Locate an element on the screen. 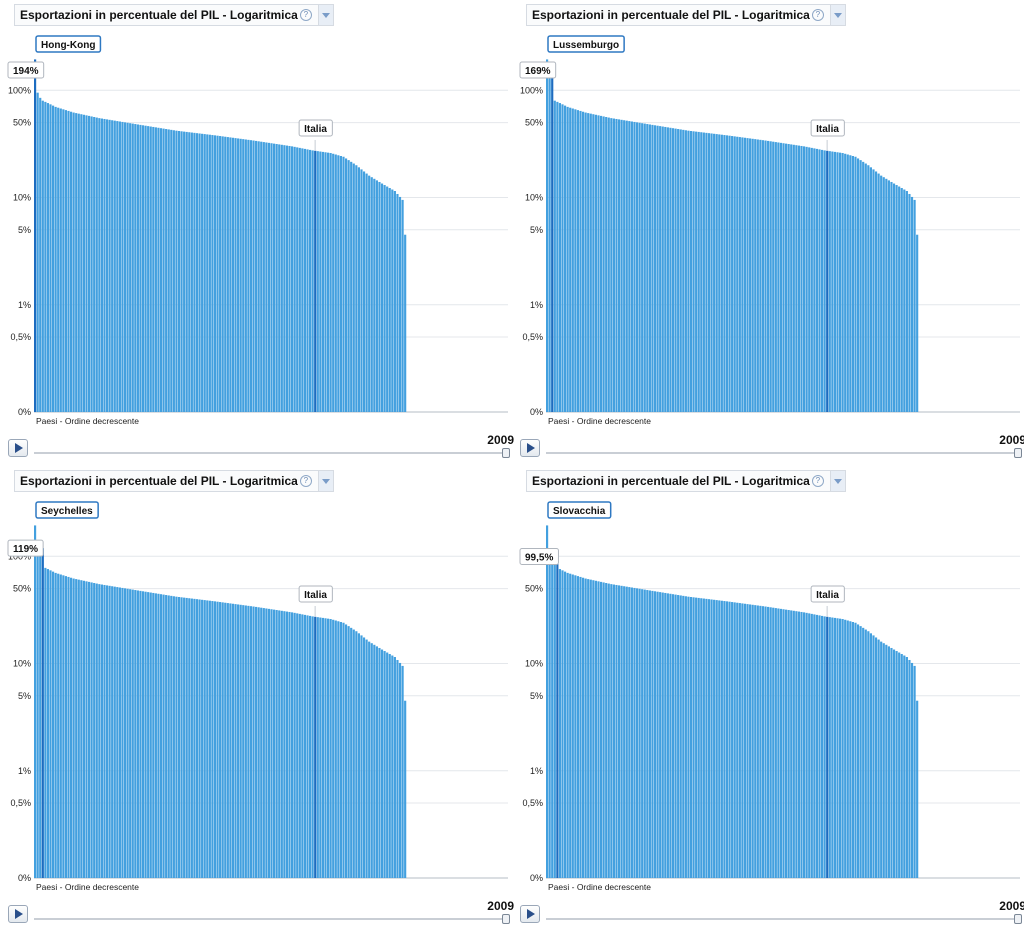 The width and height of the screenshot is (1024, 931). reference-bar is located at coordinates (315, 747).